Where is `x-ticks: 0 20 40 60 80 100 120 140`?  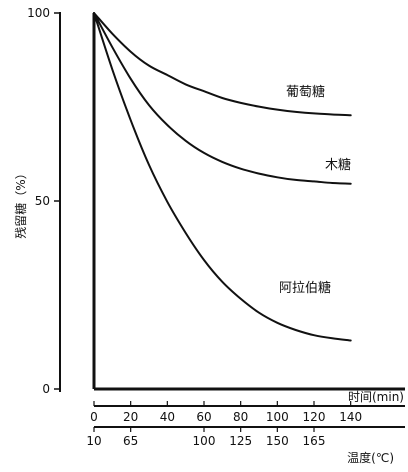 x-ticks: 0 20 40 60 80 100 120 140 is located at coordinates (226, 412).